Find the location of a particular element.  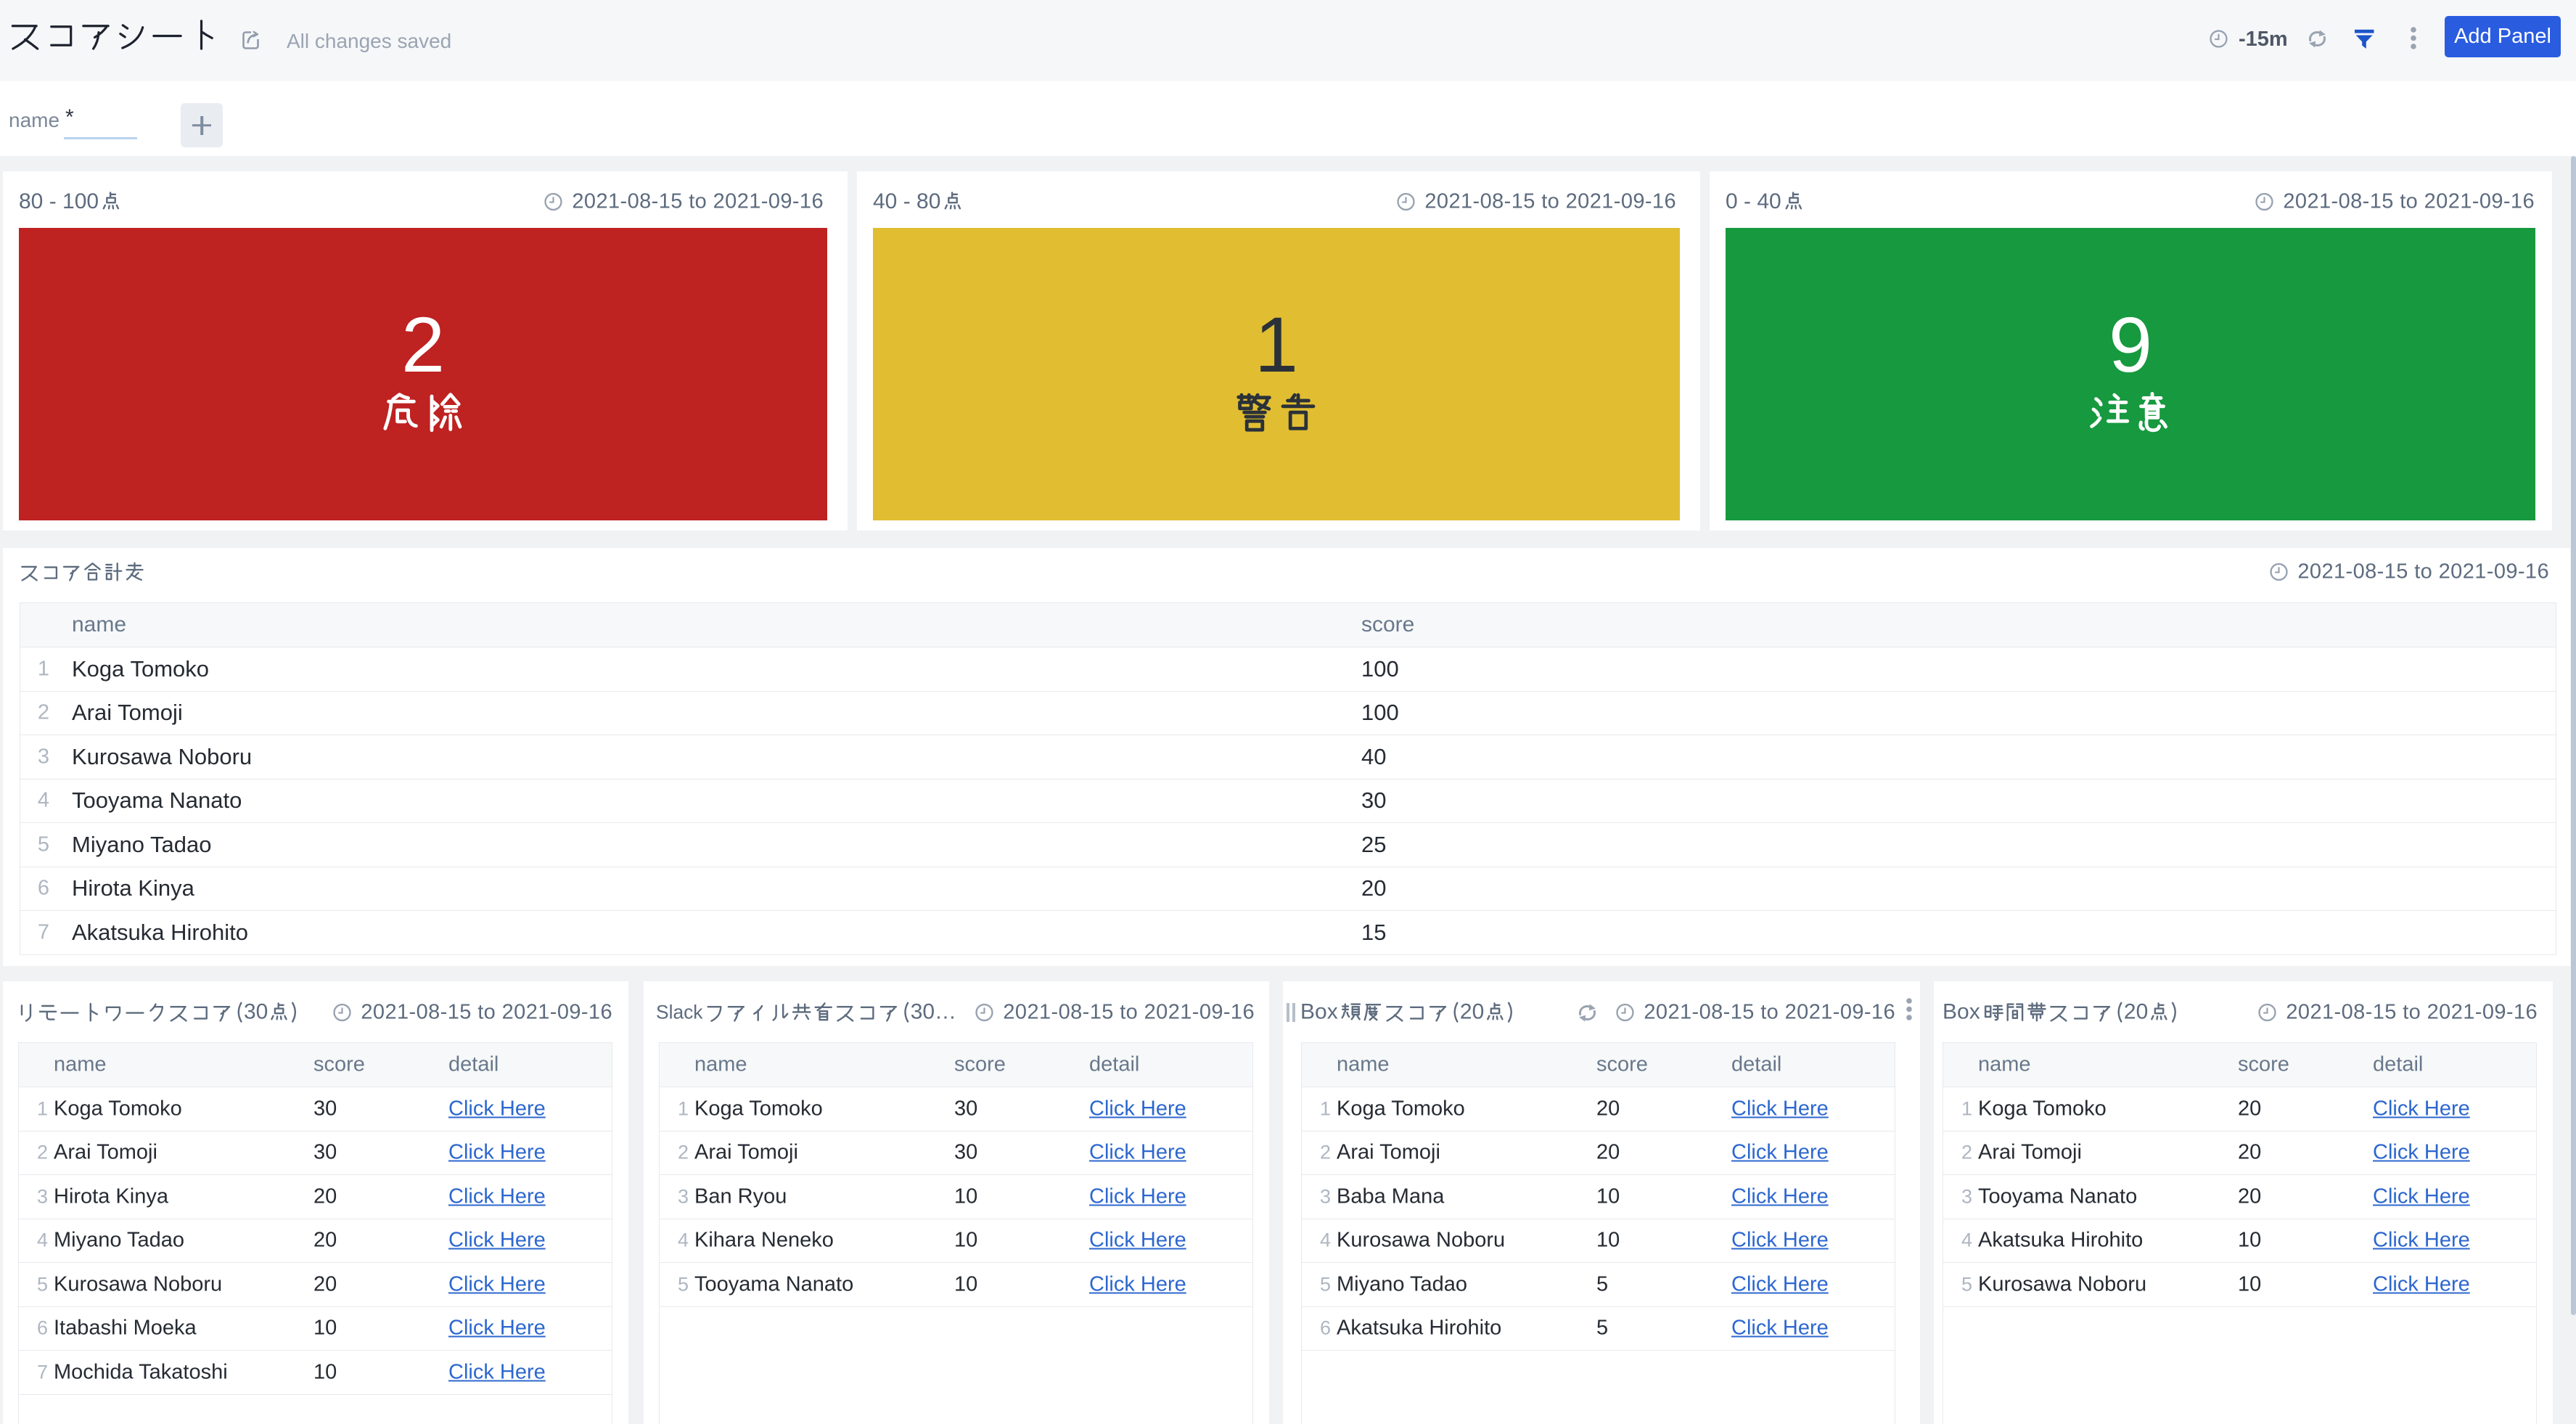

svg-text: 30 is located at coordinates (256, 1012).